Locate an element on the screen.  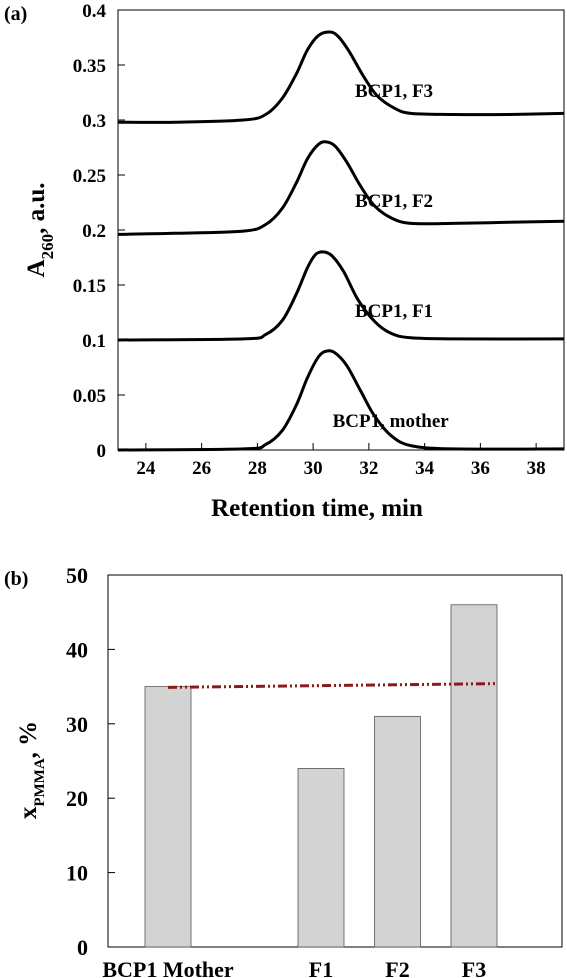
y-tick-label: 0.4 is located at coordinates (94, 11).